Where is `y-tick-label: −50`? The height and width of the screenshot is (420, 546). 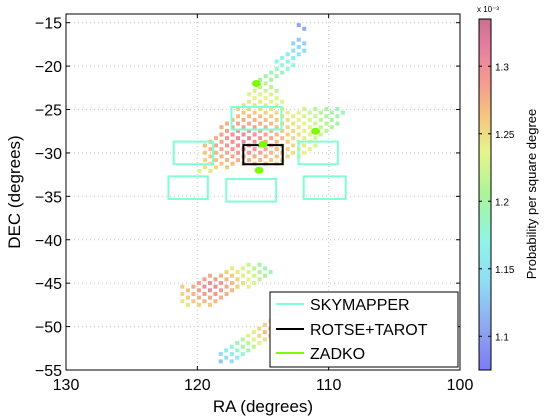
y-tick-label: −50 is located at coordinates (48, 328).